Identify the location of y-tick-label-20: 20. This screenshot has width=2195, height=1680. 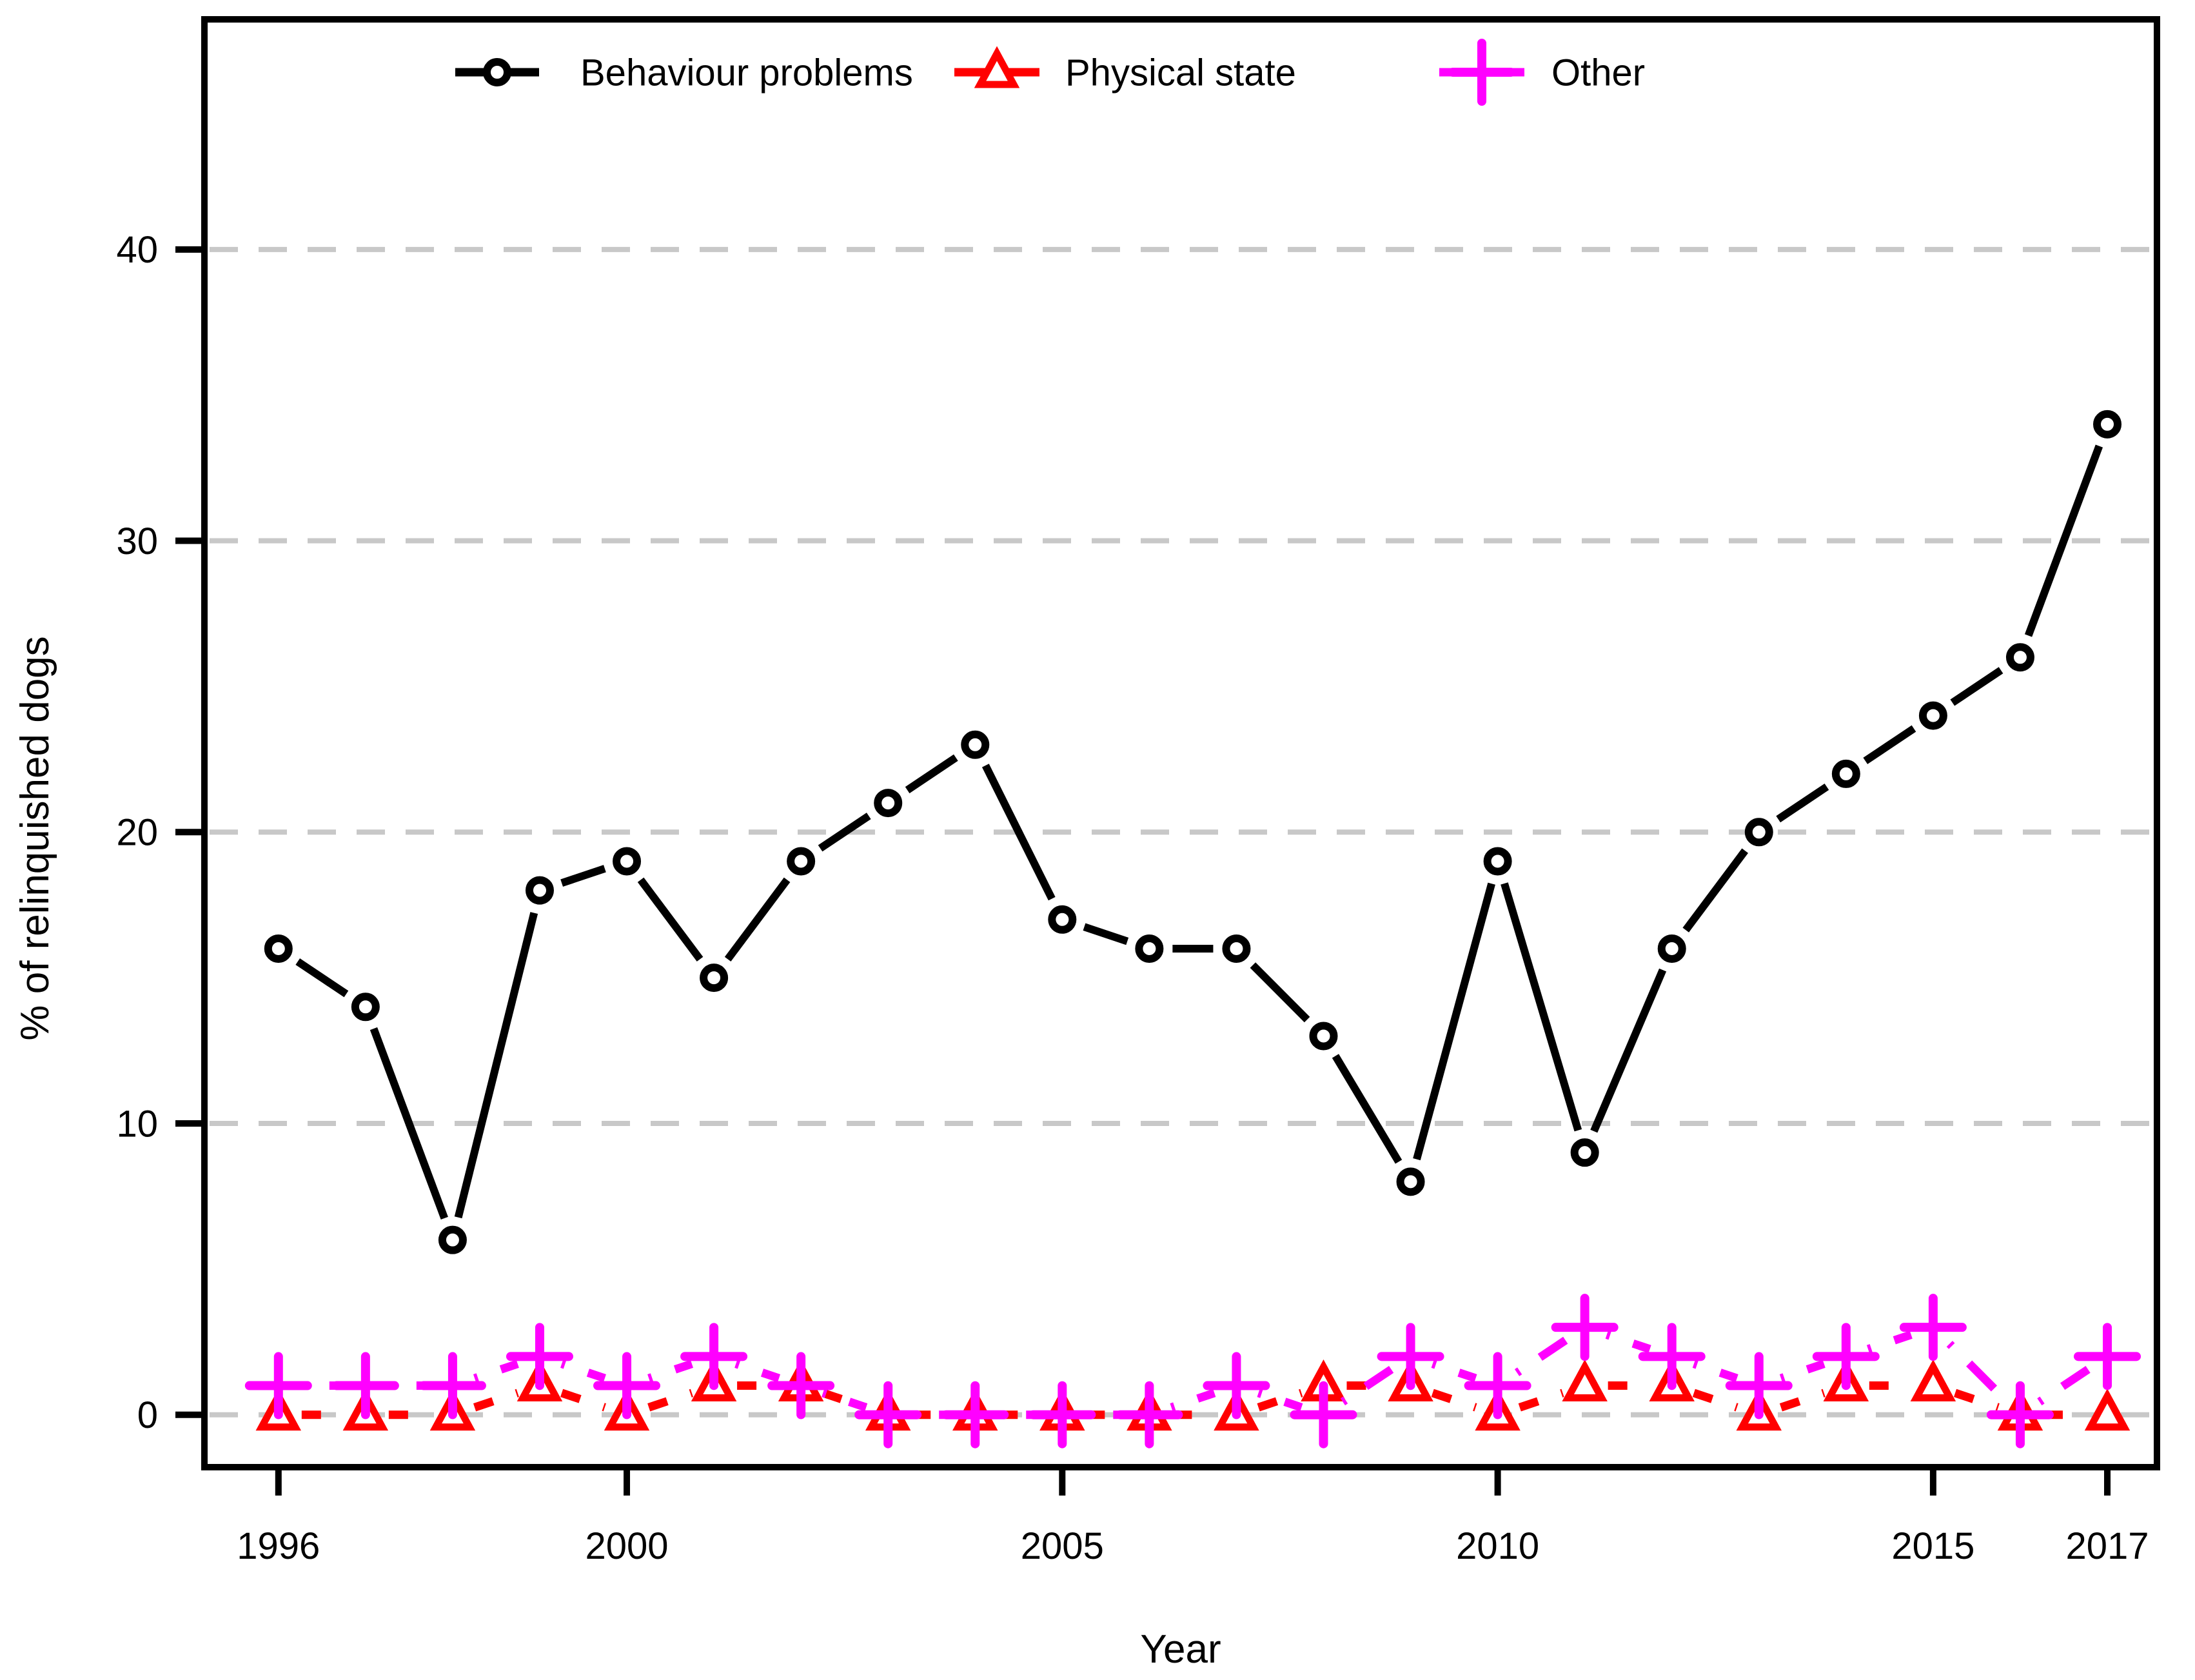
(137, 833).